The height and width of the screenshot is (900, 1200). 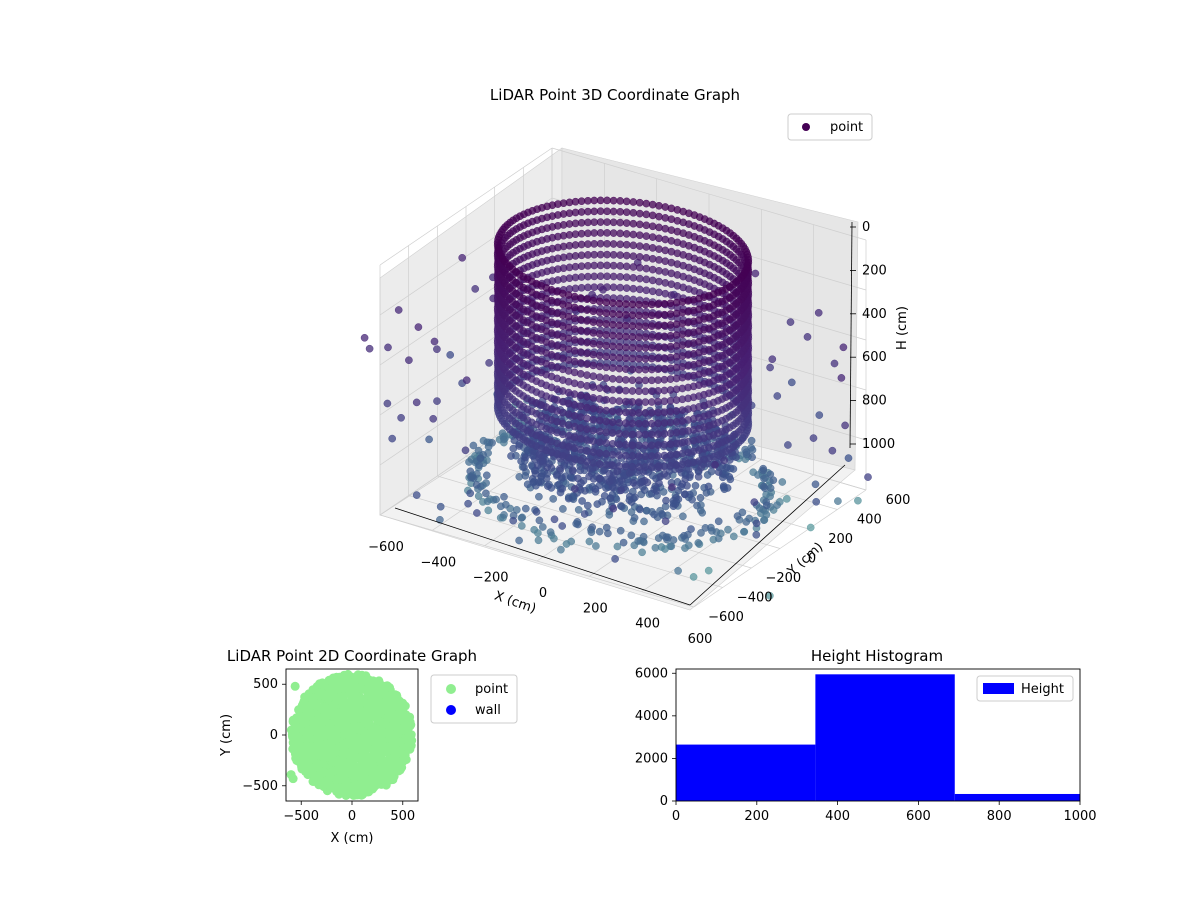 I want to click on x-tick-label: −400, so click(x=438, y=562).